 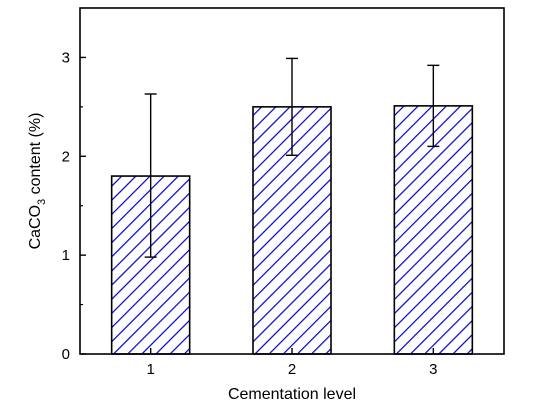 I want to click on y-axis-title-rest: content (%), so click(x=35, y=156).